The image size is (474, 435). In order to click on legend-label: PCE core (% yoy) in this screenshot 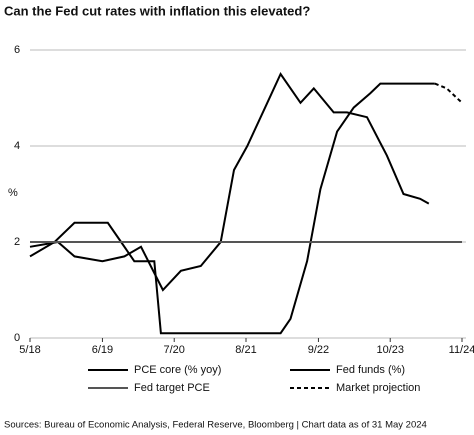, I will do `click(177, 370)`.